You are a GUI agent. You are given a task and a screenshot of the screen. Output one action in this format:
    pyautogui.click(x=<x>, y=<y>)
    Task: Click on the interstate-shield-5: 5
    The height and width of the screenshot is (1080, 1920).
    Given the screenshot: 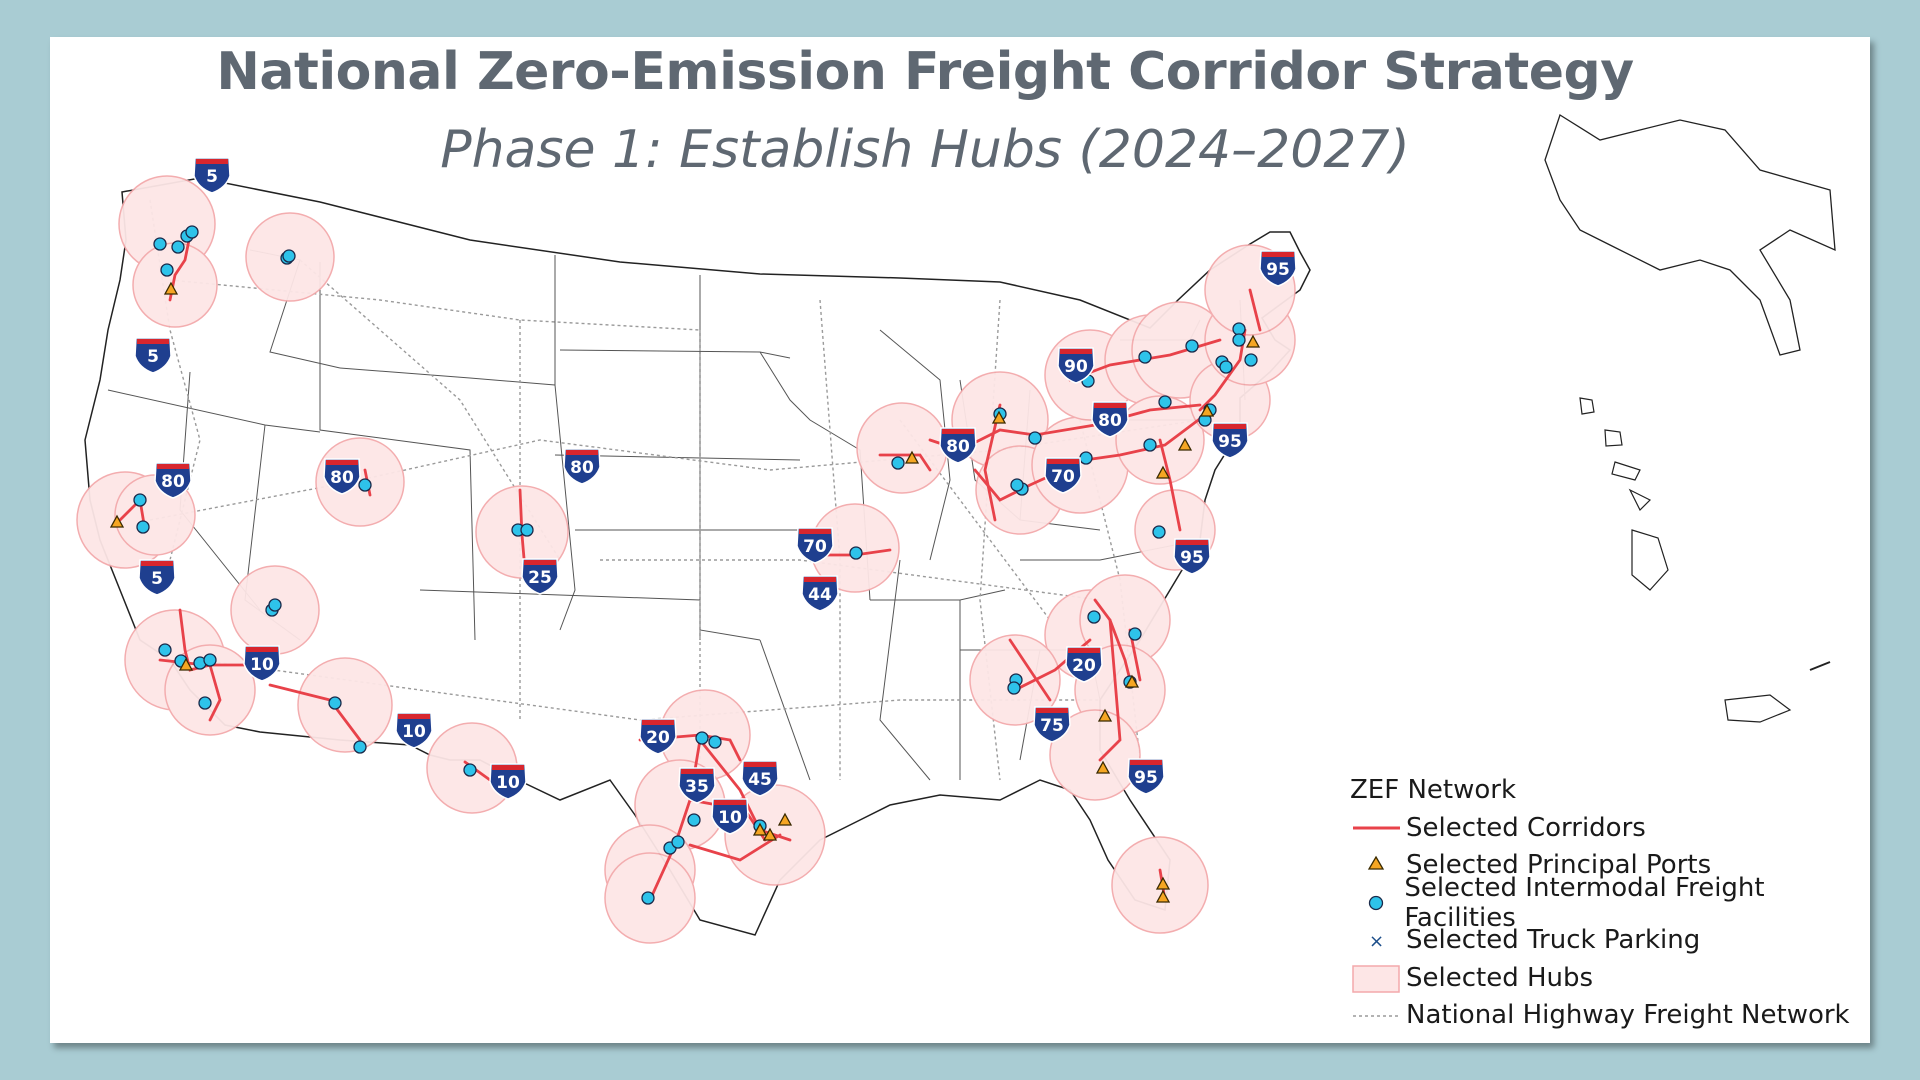 What is the action you would take?
    pyautogui.click(x=157, y=577)
    